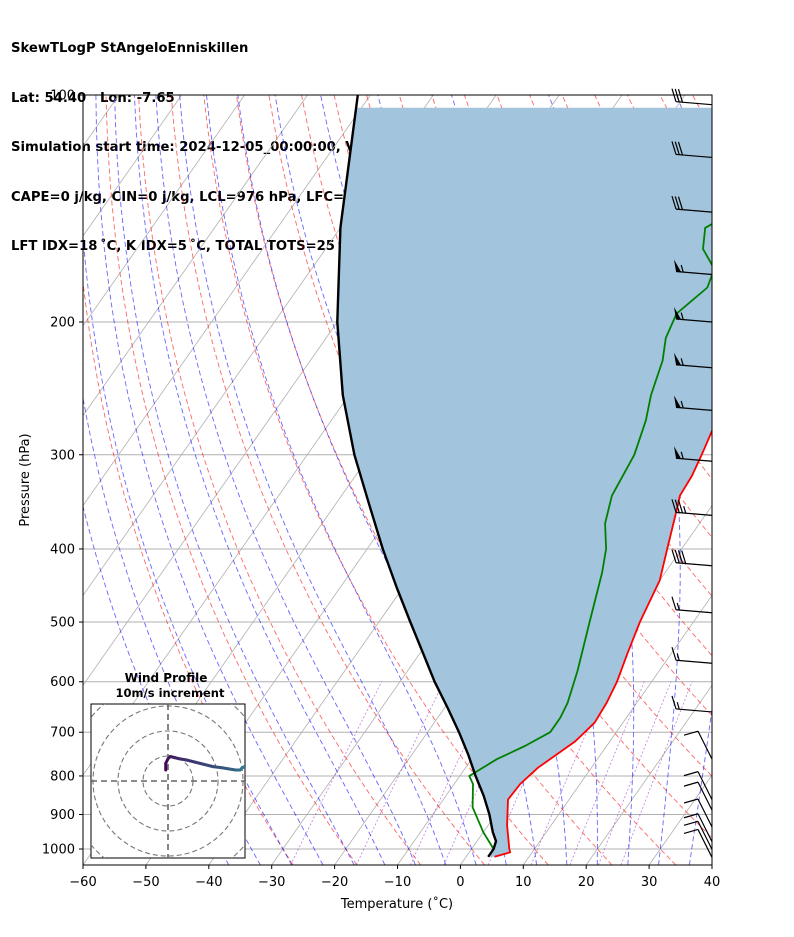  What do you see at coordinates (460, 882) in the screenshot?
I see `x-tick-label: 0` at bounding box center [460, 882].